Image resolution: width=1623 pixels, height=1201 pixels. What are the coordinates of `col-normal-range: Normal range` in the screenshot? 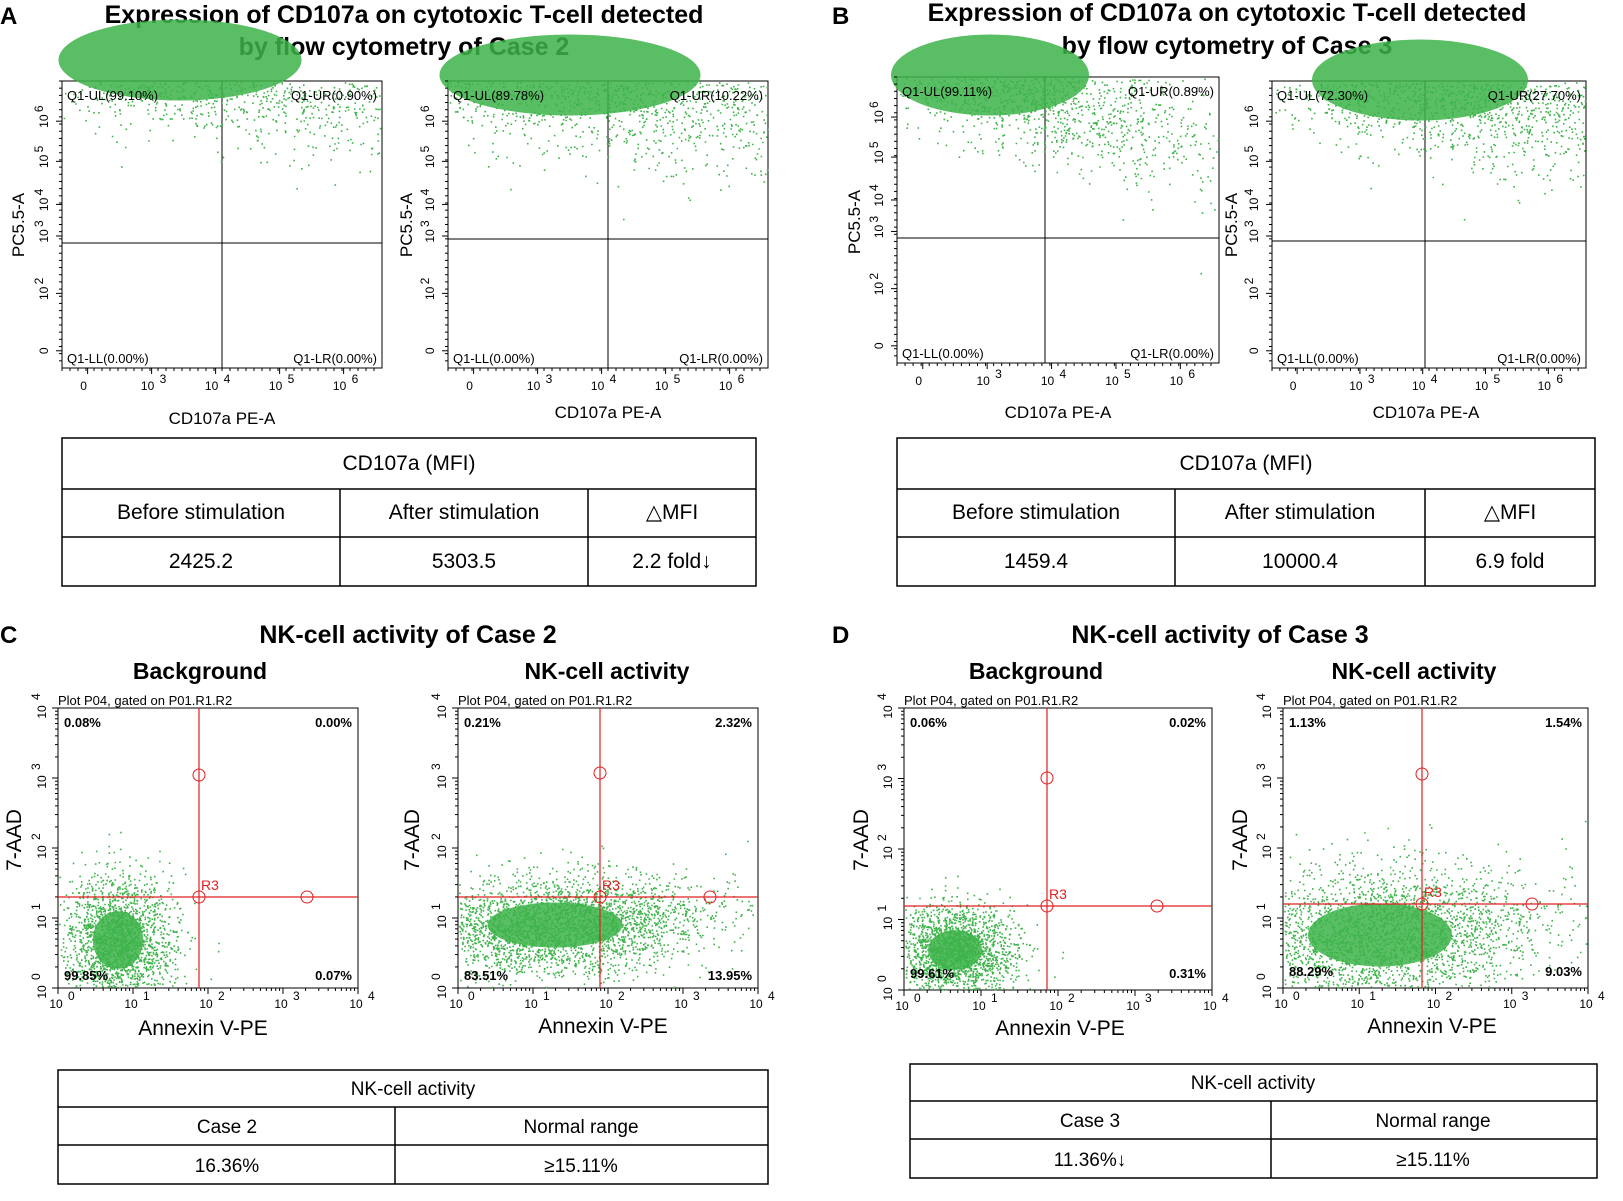 It's located at (1432, 1121).